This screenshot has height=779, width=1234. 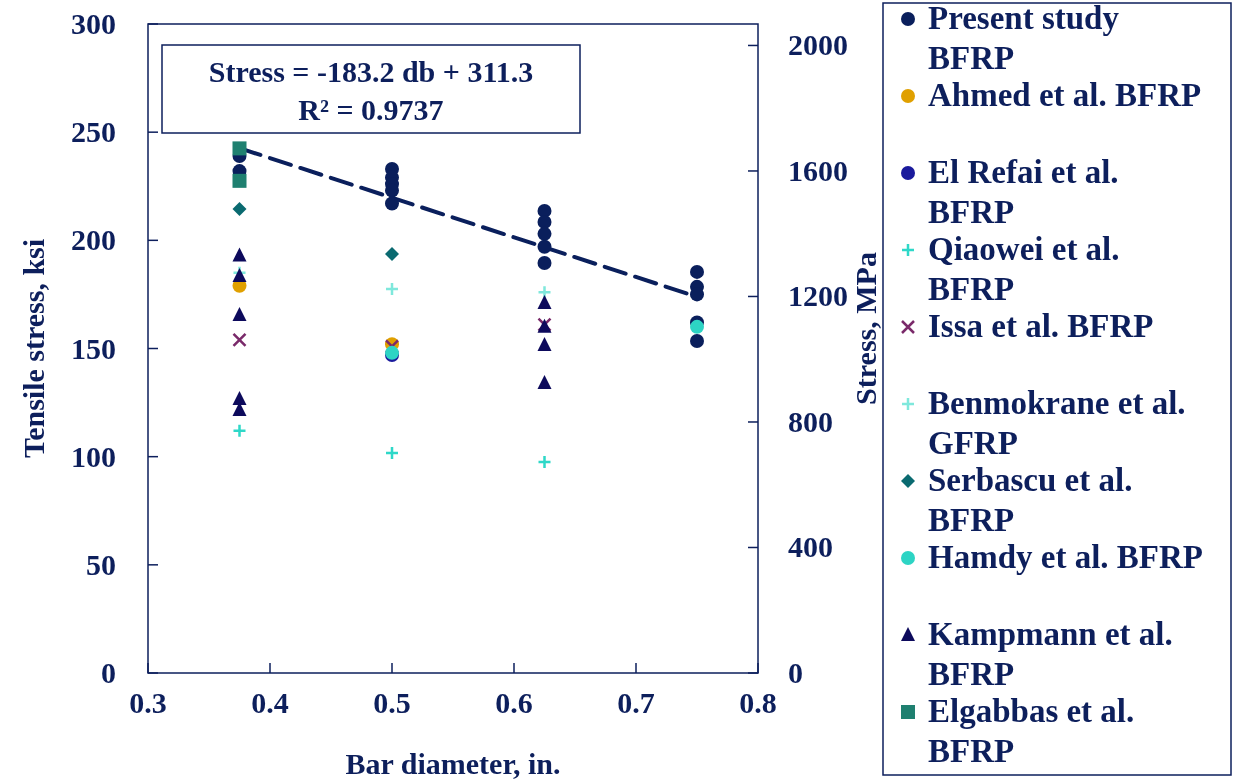 I want to click on x-tick-label: 0.4, so click(x=270, y=702).